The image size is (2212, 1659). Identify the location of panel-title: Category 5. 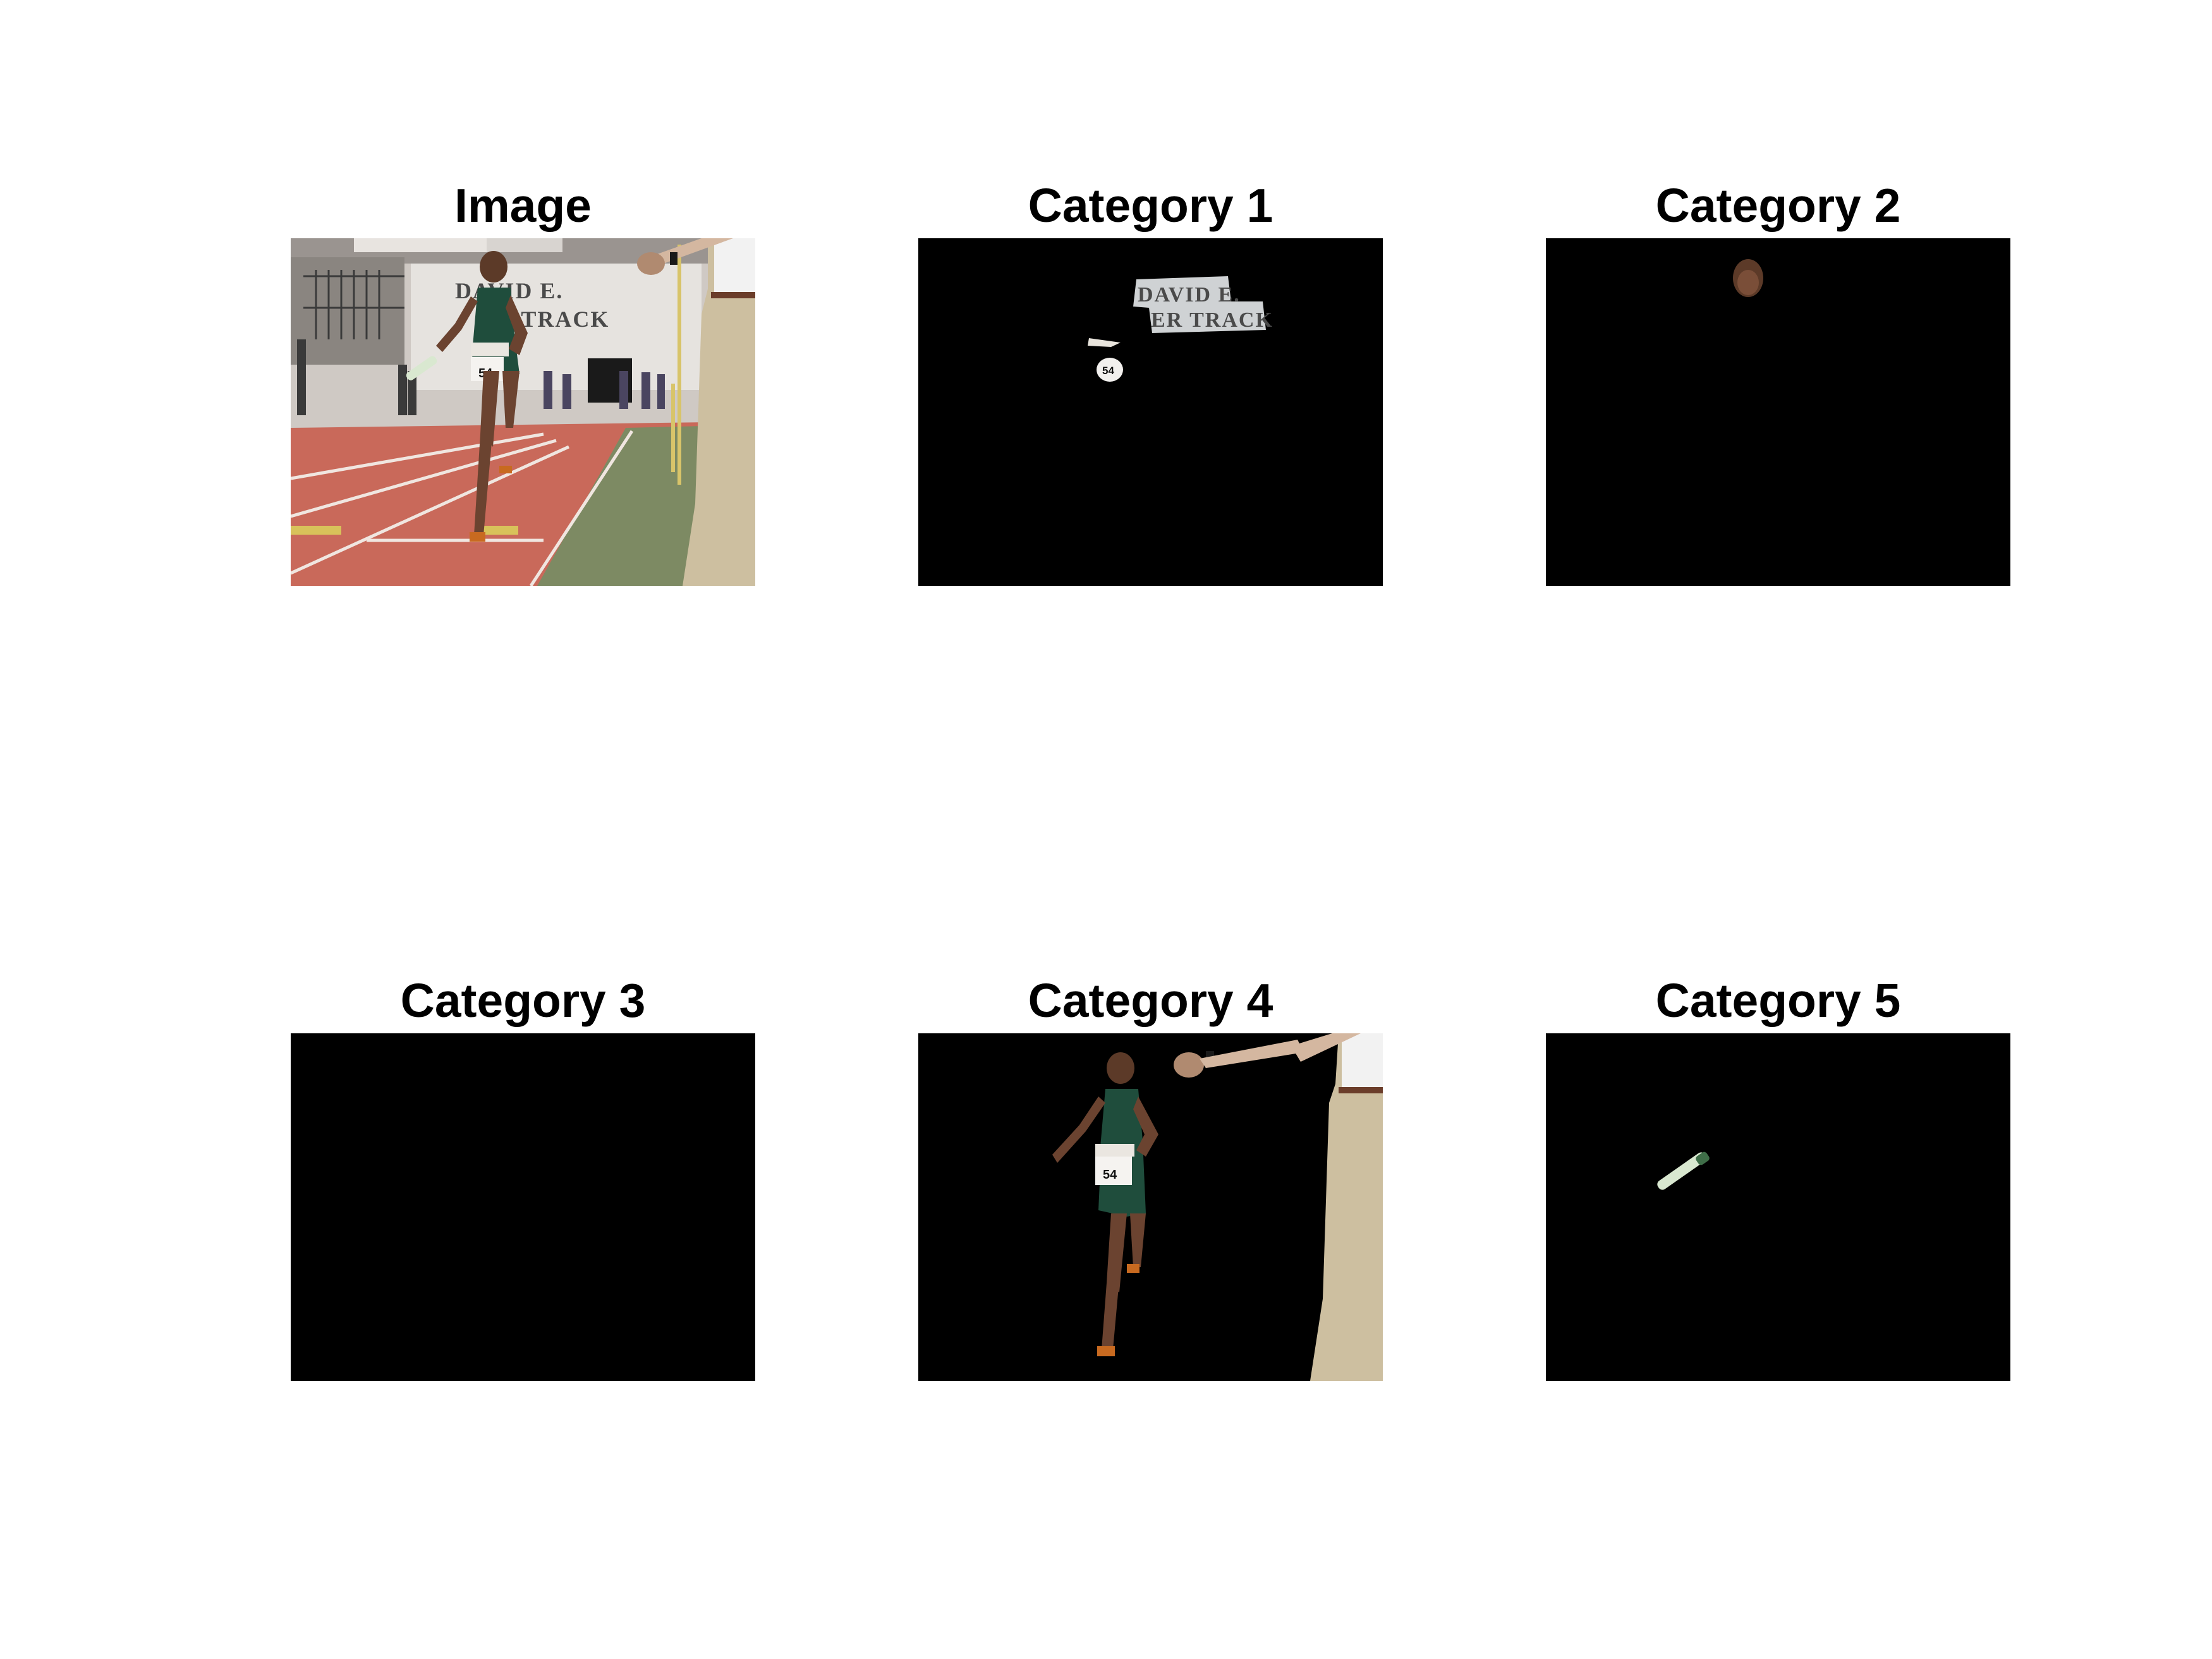
(1778, 1001).